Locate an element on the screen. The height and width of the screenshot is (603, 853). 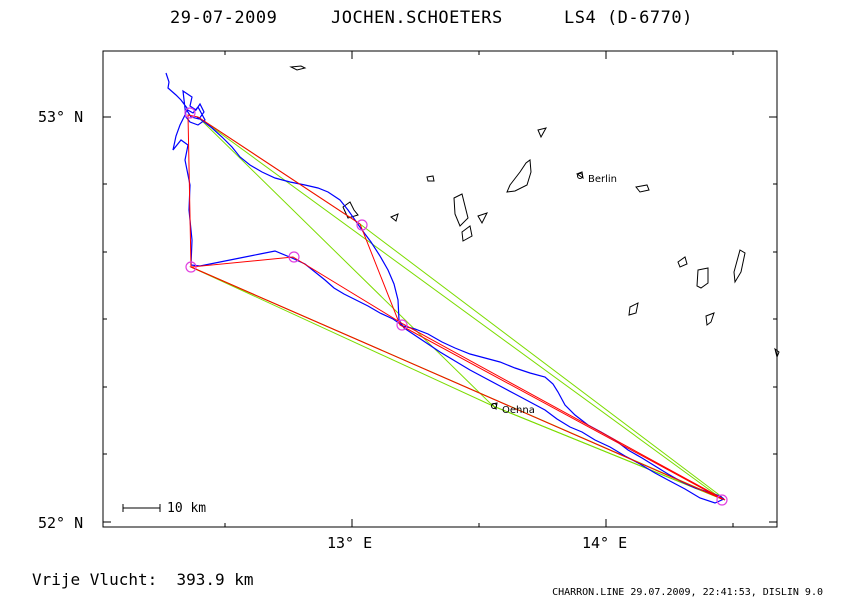
lat-label-52: 52° N is located at coordinates (61, 523).